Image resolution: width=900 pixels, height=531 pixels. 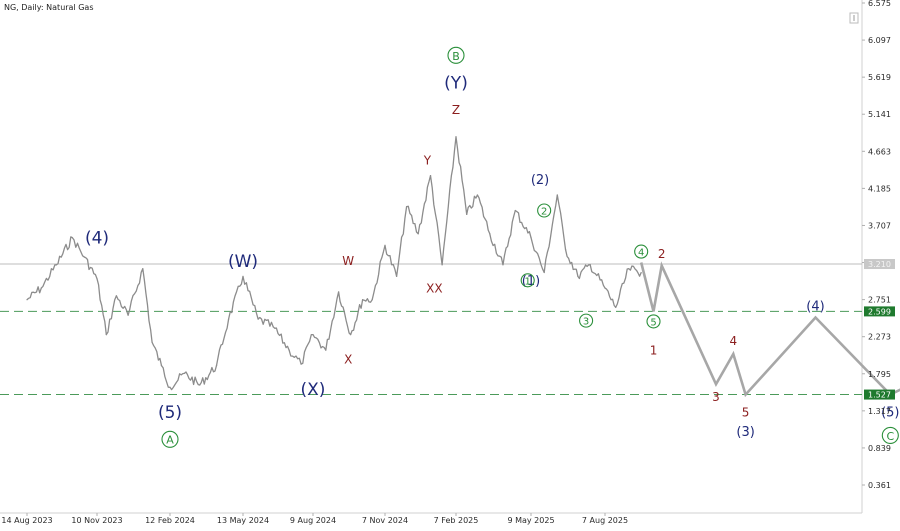 I want to click on wave-label-25: (4), so click(x=815, y=306).